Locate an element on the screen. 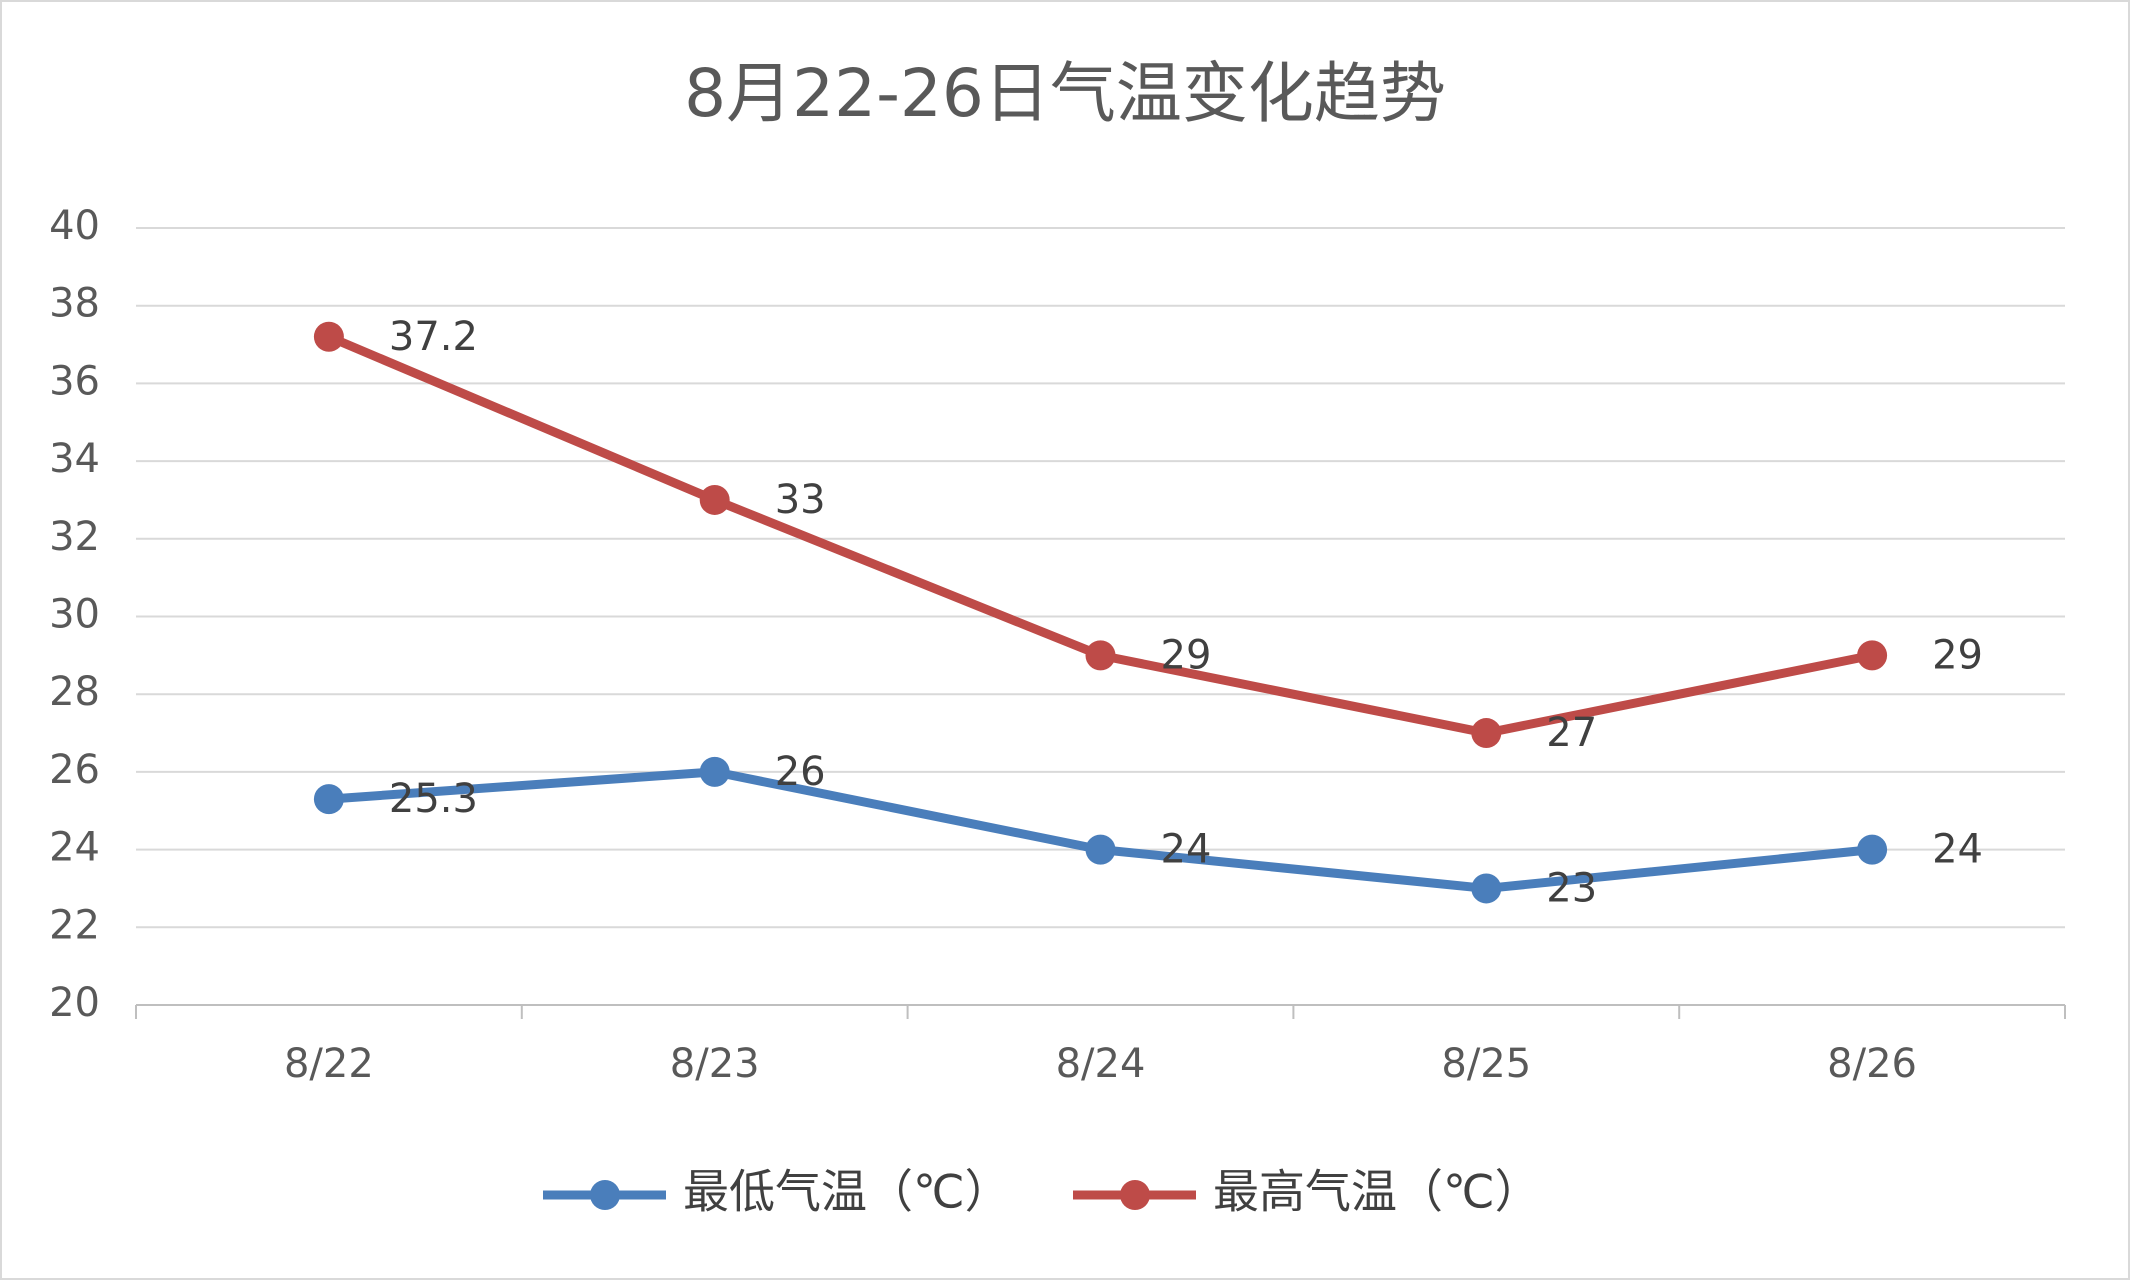 This screenshot has width=2130, height=1280. x-tick-label: 8/25 is located at coordinates (1486, 1064).